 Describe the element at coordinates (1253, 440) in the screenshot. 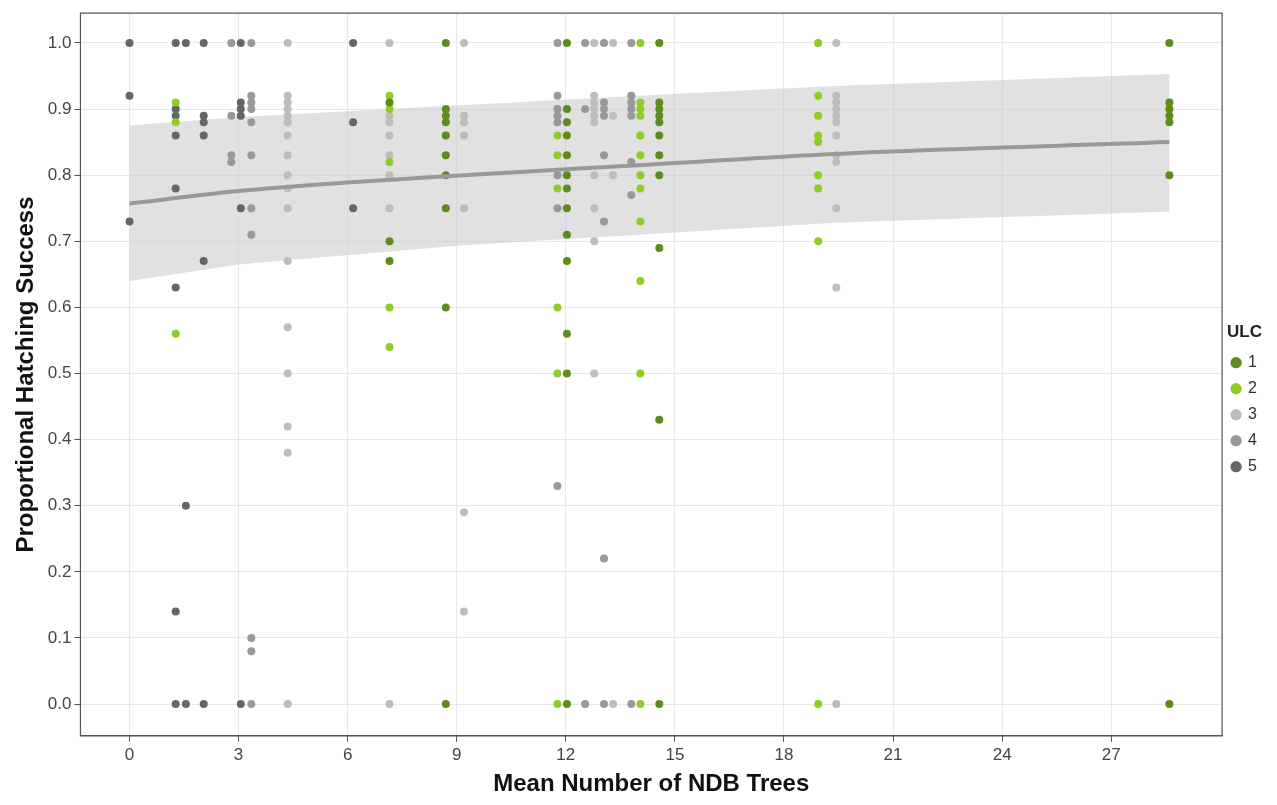

I see `legend-label: 4` at that location.